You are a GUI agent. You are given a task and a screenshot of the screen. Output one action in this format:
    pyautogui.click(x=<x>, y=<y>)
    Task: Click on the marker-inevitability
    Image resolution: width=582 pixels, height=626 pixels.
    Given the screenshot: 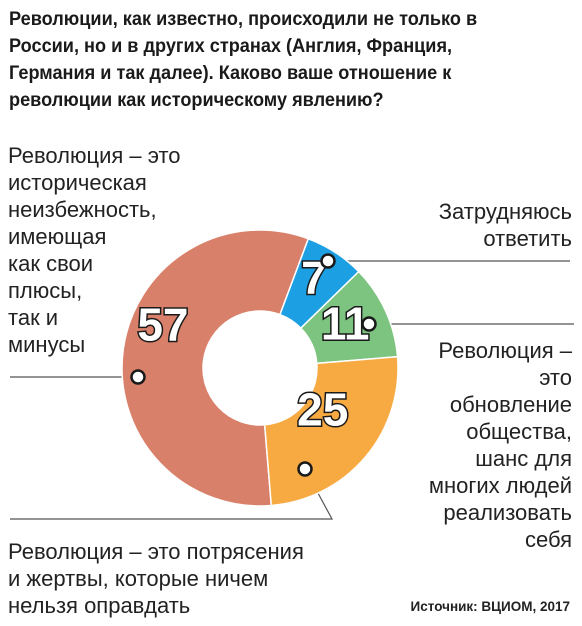 What is the action you would take?
    pyautogui.click(x=138, y=377)
    